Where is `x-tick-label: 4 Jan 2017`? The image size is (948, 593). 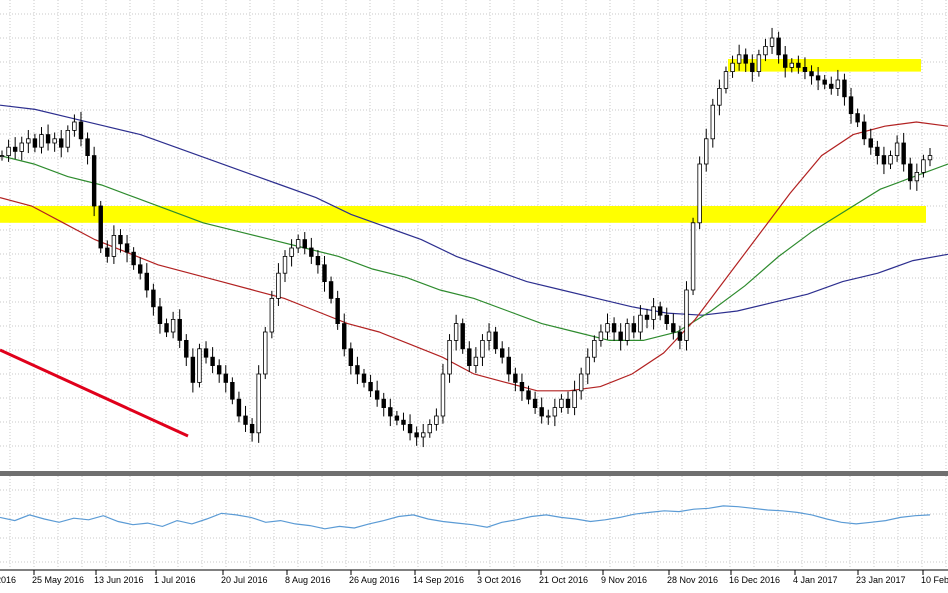
x-tick-label: 4 Jan 2017 is located at coordinates (815, 580).